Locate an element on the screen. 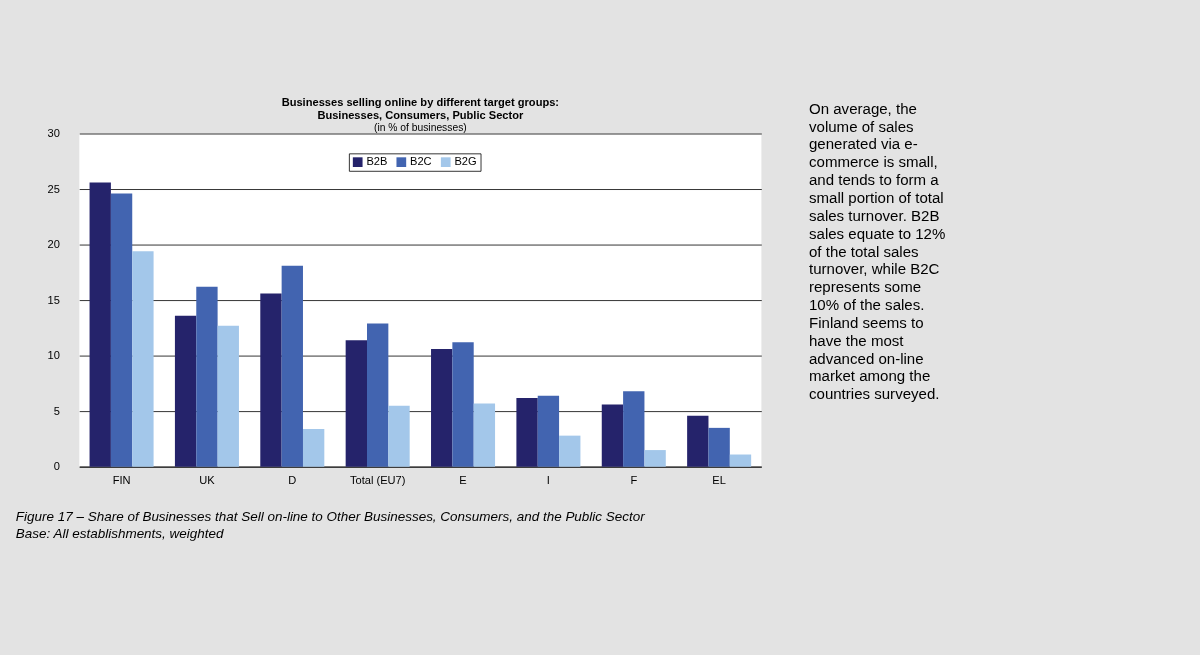 The height and width of the screenshot is (655, 1200). x-tick-label: EL is located at coordinates (719, 479).